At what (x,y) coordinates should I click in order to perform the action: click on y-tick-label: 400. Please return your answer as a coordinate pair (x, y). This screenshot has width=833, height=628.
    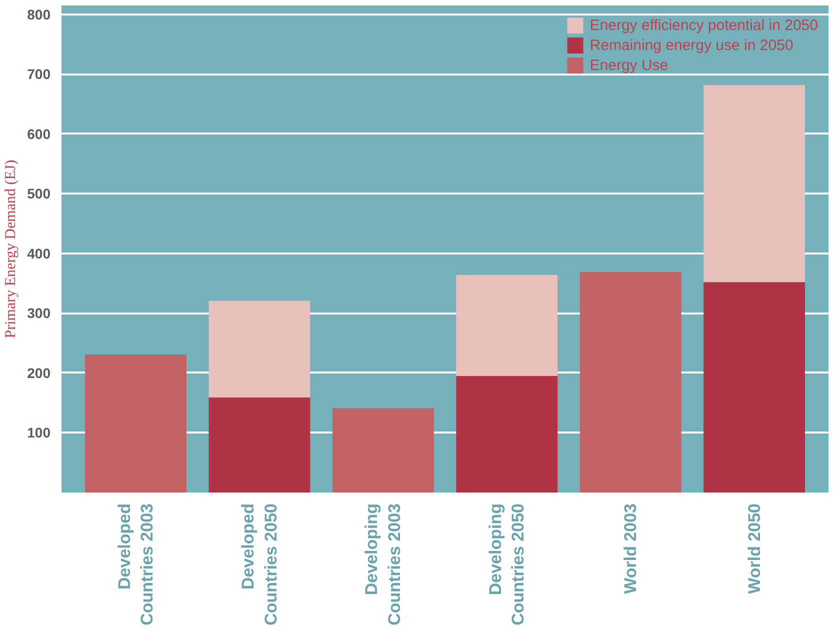
    Looking at the image, I should click on (39, 253).